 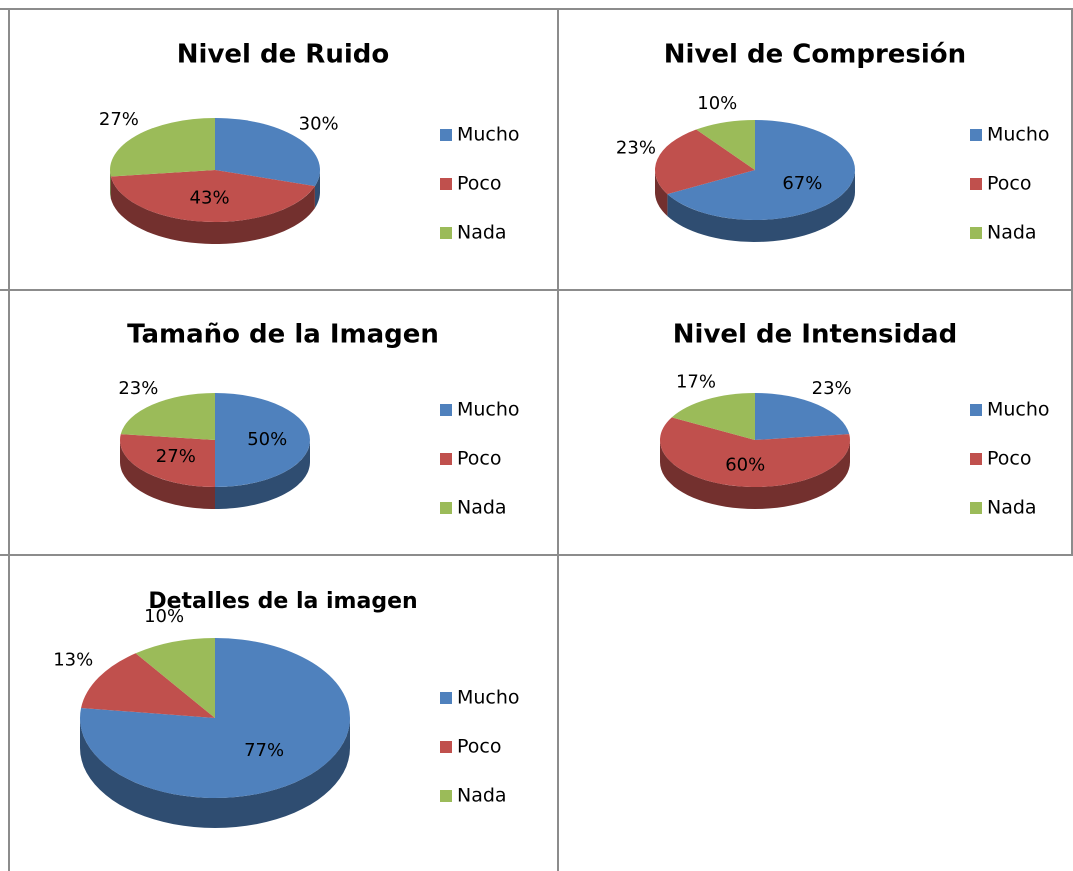 What do you see at coordinates (73, 659) in the screenshot?
I see `data-label: 13%` at bounding box center [73, 659].